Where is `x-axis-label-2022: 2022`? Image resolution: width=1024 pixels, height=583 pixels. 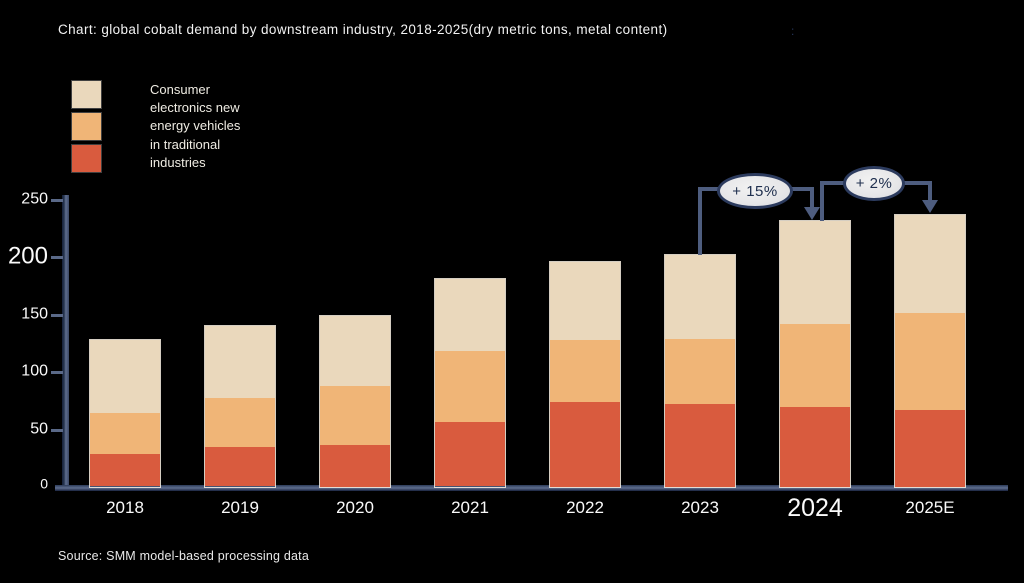
x-axis-label-2022: 2022 is located at coordinates (585, 507).